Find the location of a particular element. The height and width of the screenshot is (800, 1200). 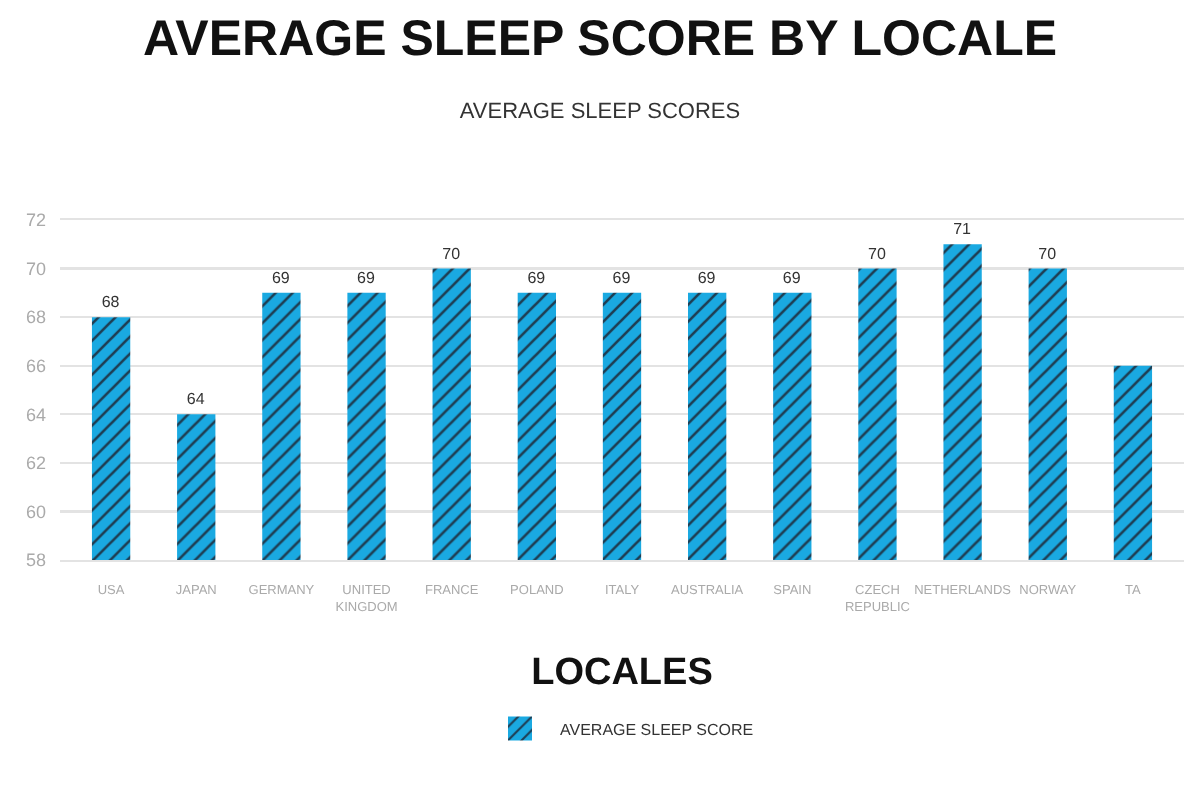

y-tick-label: 68 is located at coordinates (35, 317).